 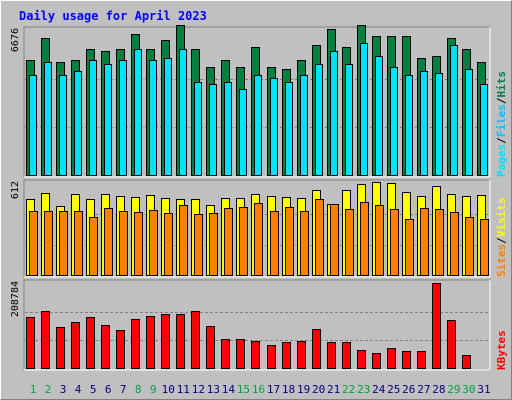 I want to click on legend-entry-visits: Visits, so click(x=501, y=218).